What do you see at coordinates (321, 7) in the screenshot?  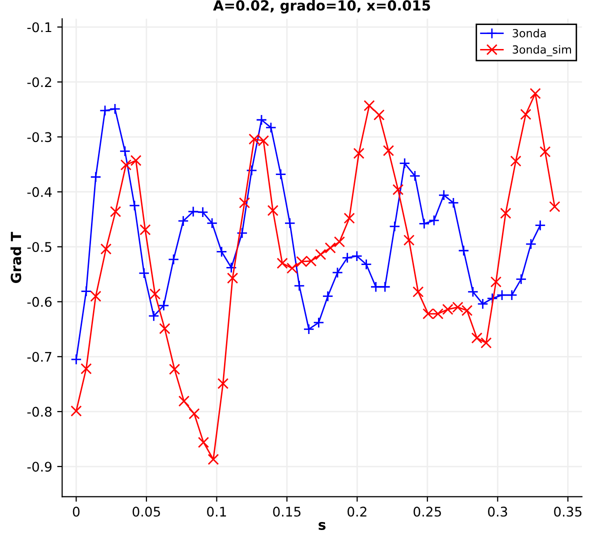 I see `chart-title: A=0.02, grado=10, x=0.015` at bounding box center [321, 7].